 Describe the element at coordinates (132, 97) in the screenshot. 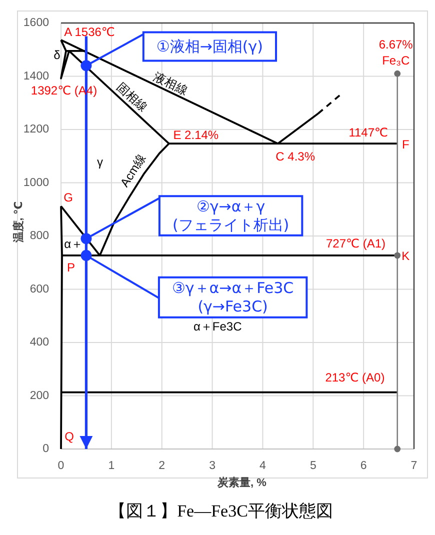

I see `text: 固相線` at that location.